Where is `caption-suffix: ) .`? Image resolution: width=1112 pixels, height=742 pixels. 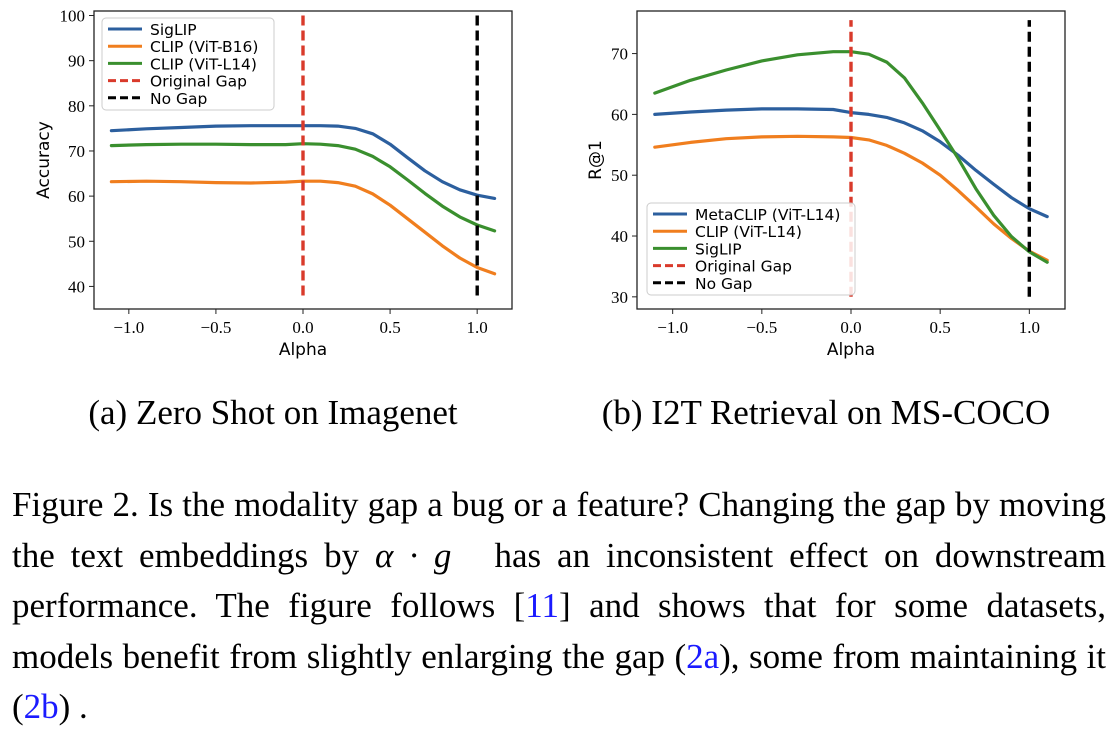
caption-suffix: ) . is located at coordinates (73, 706).